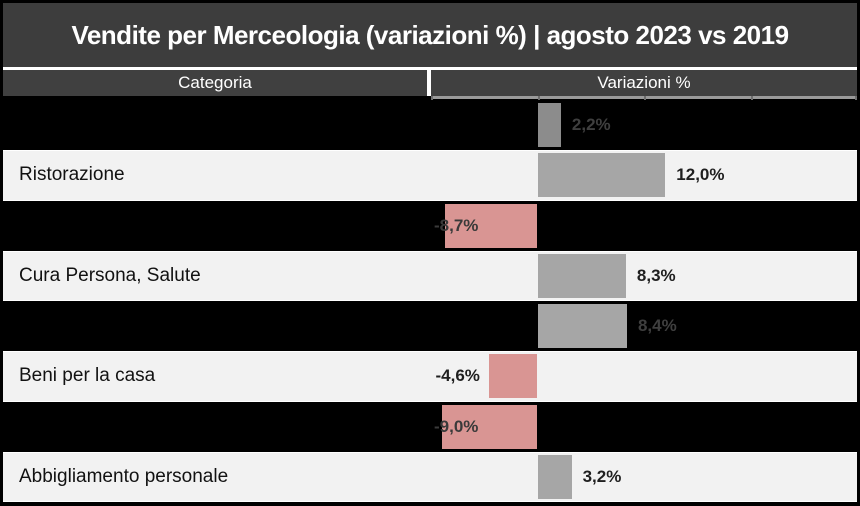 The height and width of the screenshot is (506, 860). Describe the element at coordinates (644, 226) in the screenshot. I see `bar-area: -8,7%` at that location.